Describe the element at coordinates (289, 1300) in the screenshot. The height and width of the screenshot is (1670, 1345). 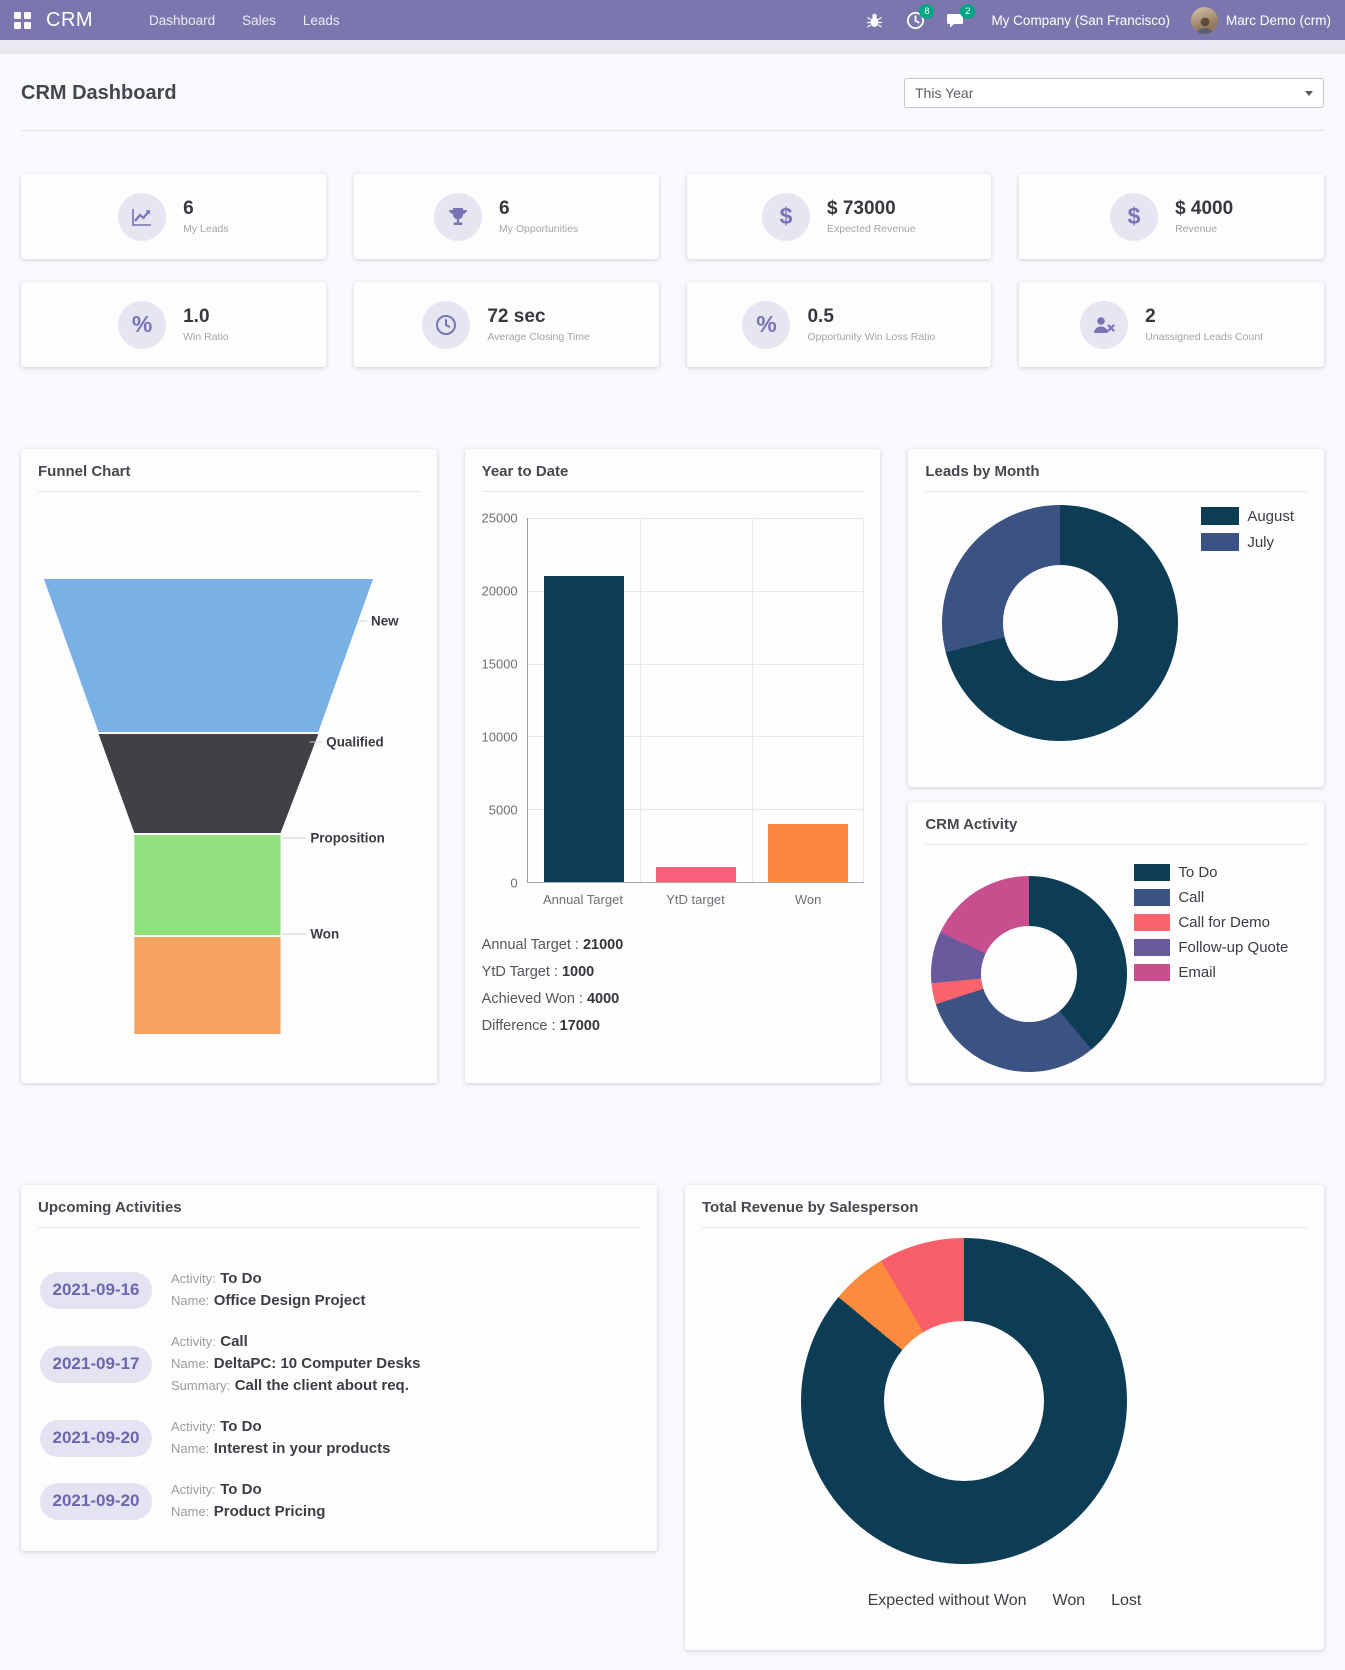
I see `activity-name: Office Design Project` at that location.